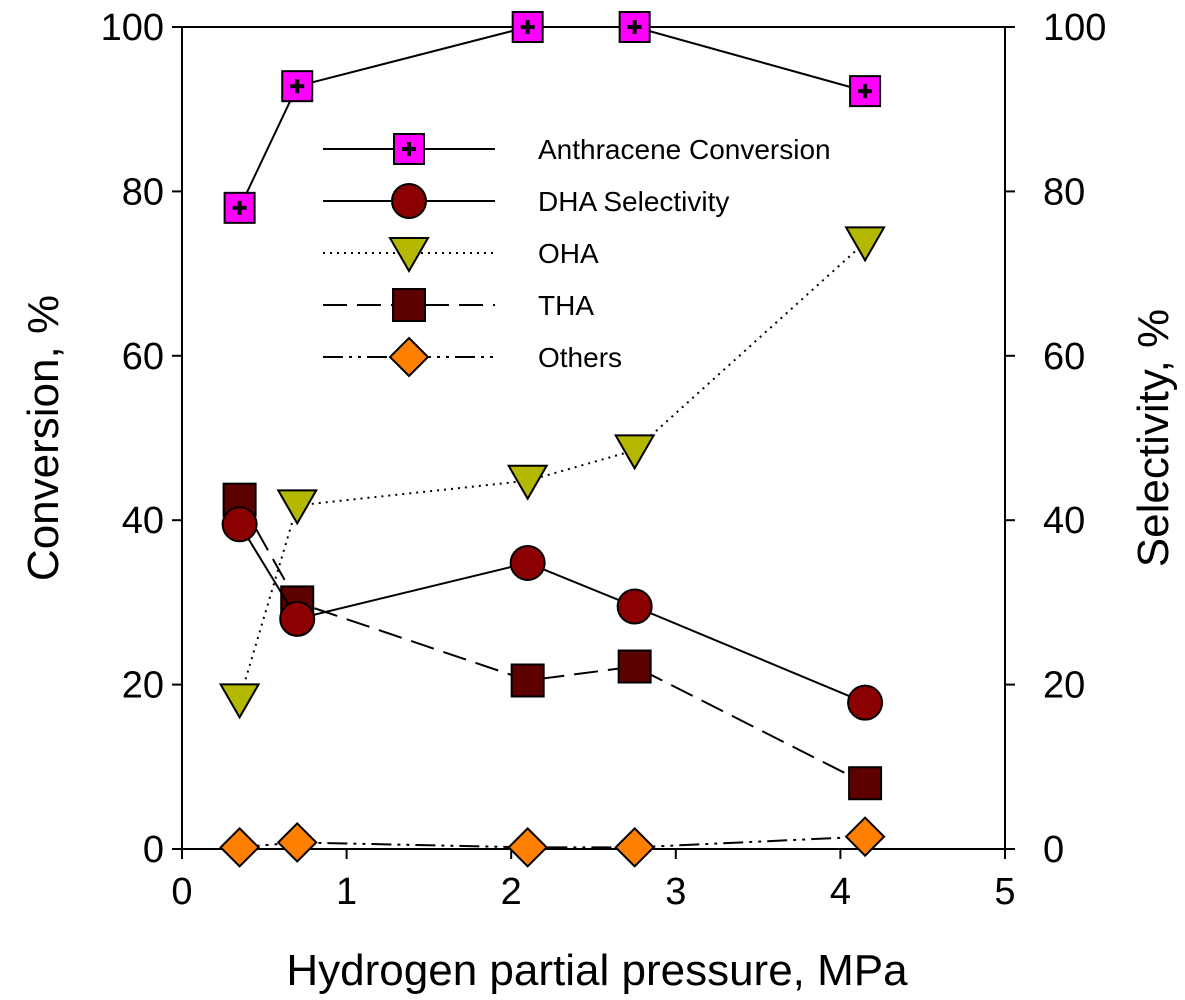 The image size is (1185, 1000). What do you see at coordinates (675, 892) in the screenshot?
I see `x-tick-label: 3` at bounding box center [675, 892].